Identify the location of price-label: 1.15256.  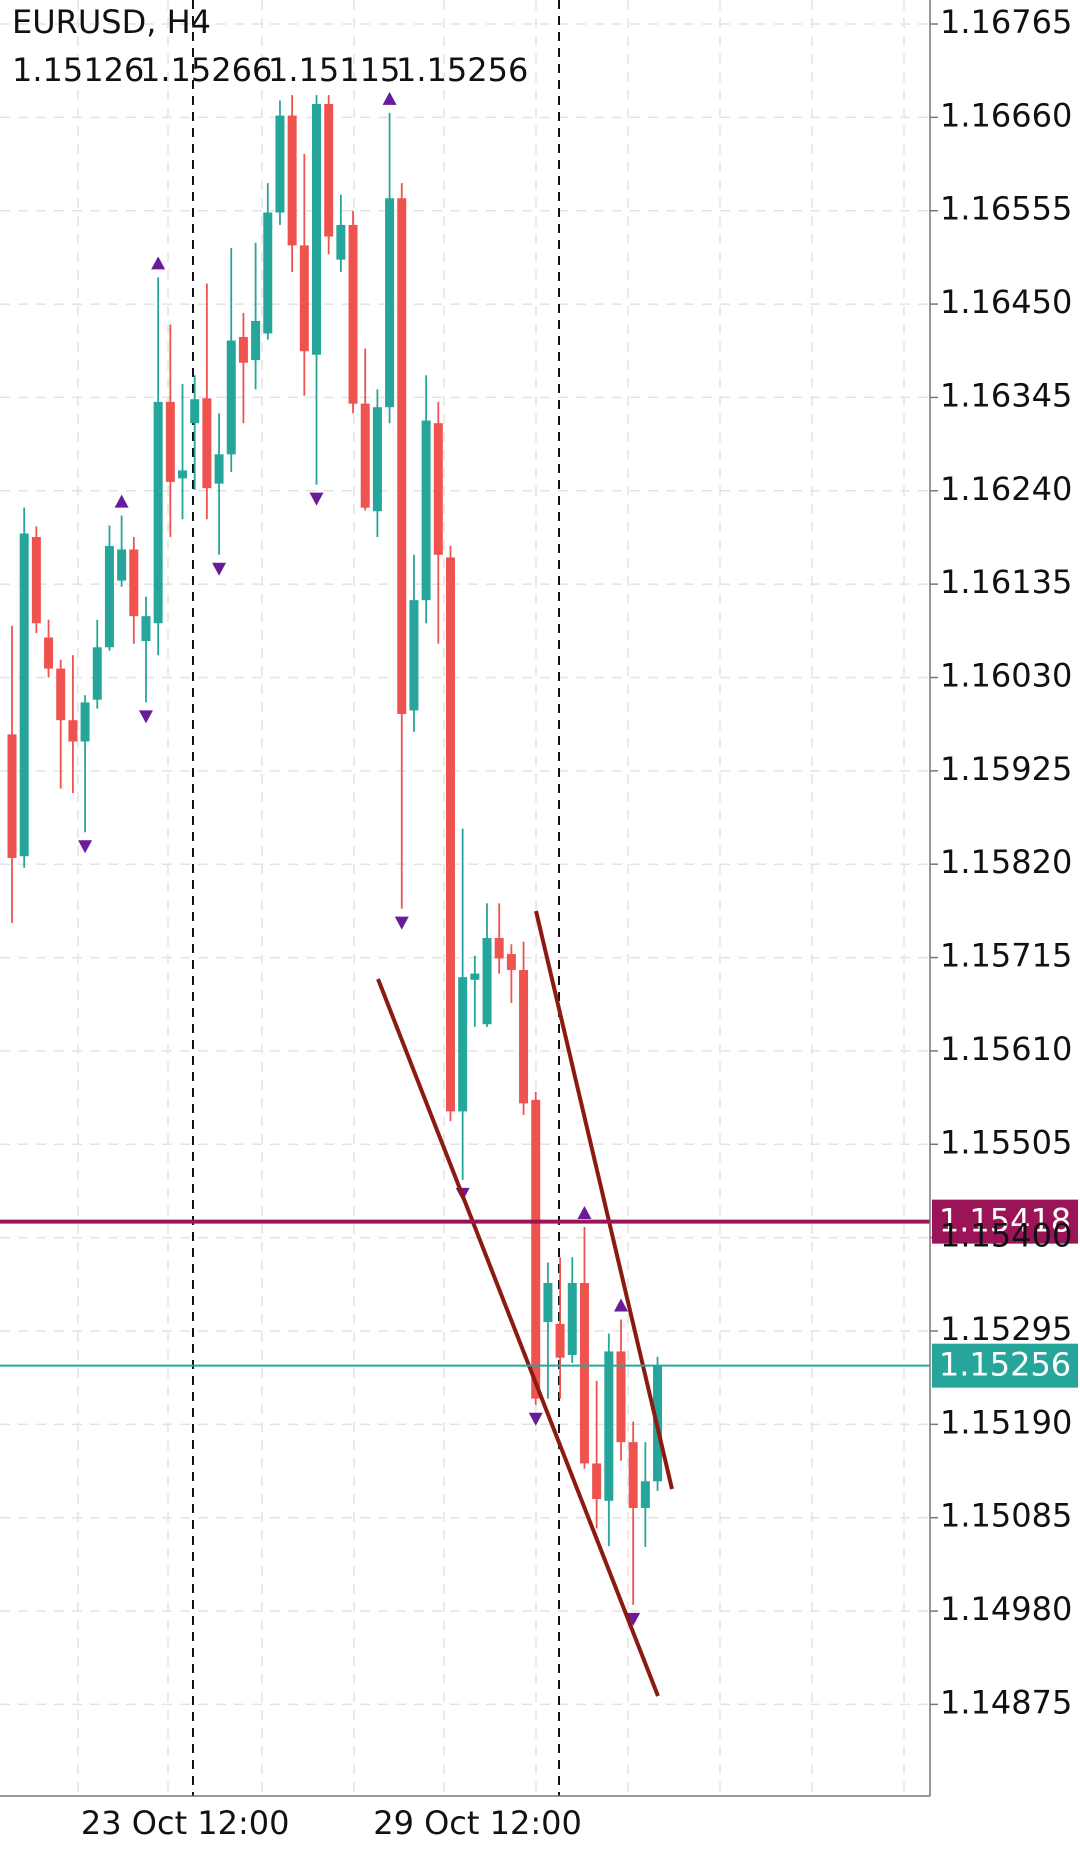
(1005, 1365).